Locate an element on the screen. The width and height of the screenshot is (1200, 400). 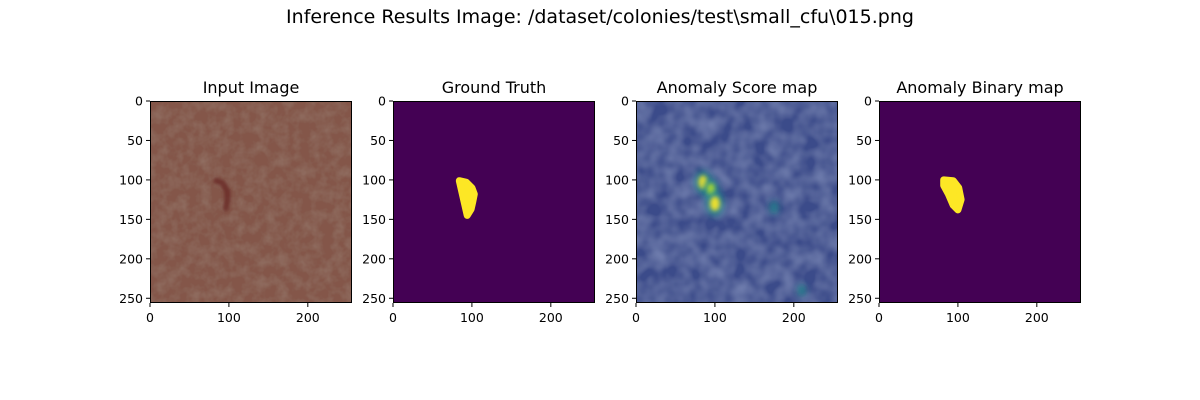
panel-anomaly-binary-map: Anomaly Binary map 0 100 200 0 50 100 150 200 250 is located at coordinates (964, 201).